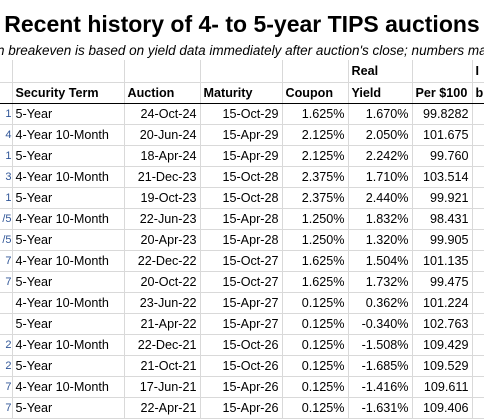  Describe the element at coordinates (6, 366) in the screenshot. I see `row-marker-cell: 2` at that location.